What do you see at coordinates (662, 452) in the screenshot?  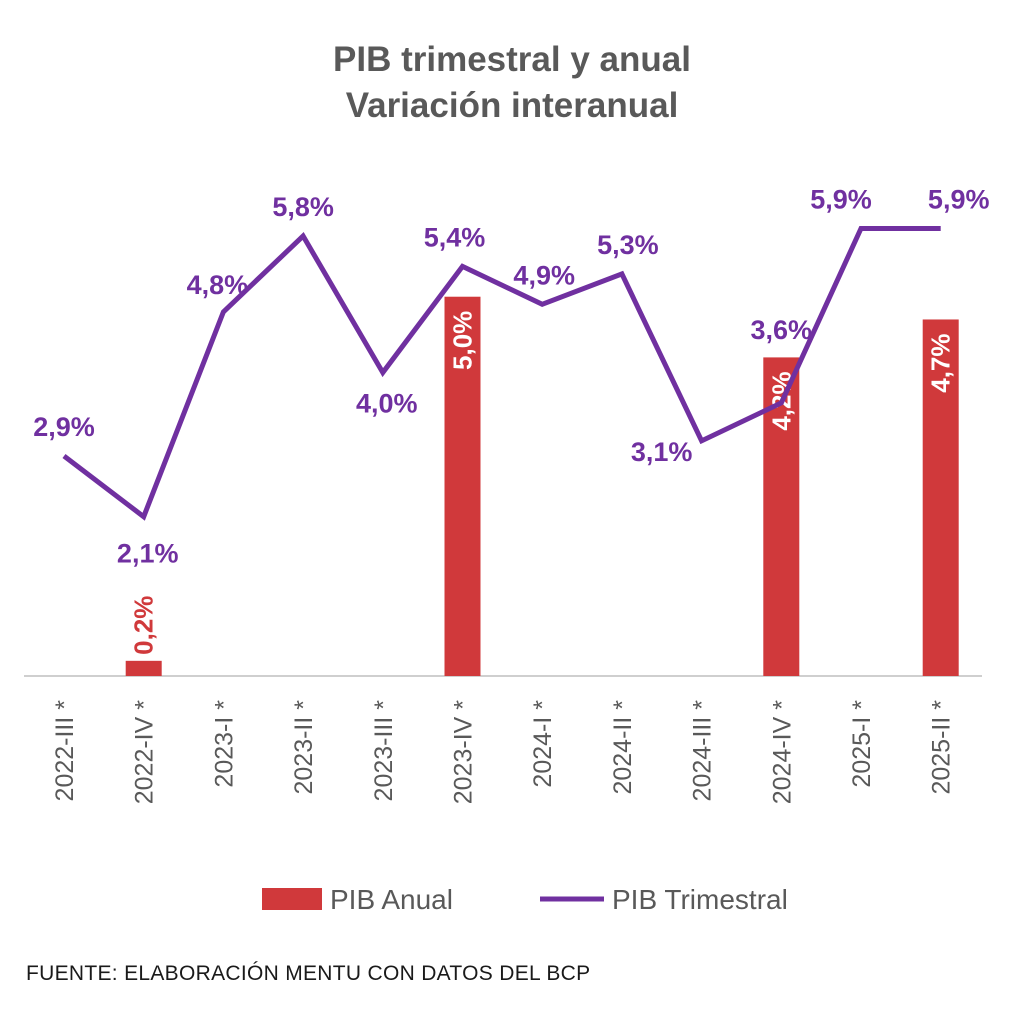 I see `line-data-label: 3,1%` at bounding box center [662, 452].